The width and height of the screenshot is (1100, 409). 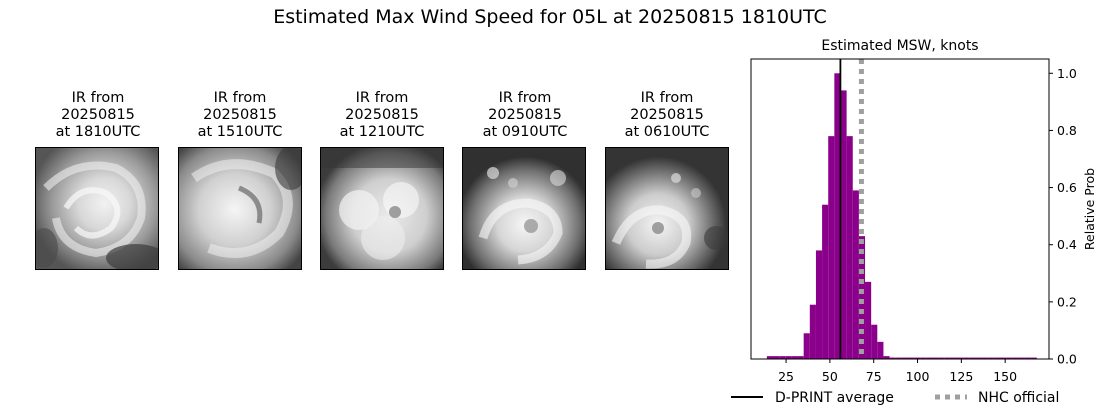 What do you see at coordinates (961, 376) in the screenshot?
I see `x-tick-label: 125` at bounding box center [961, 376].